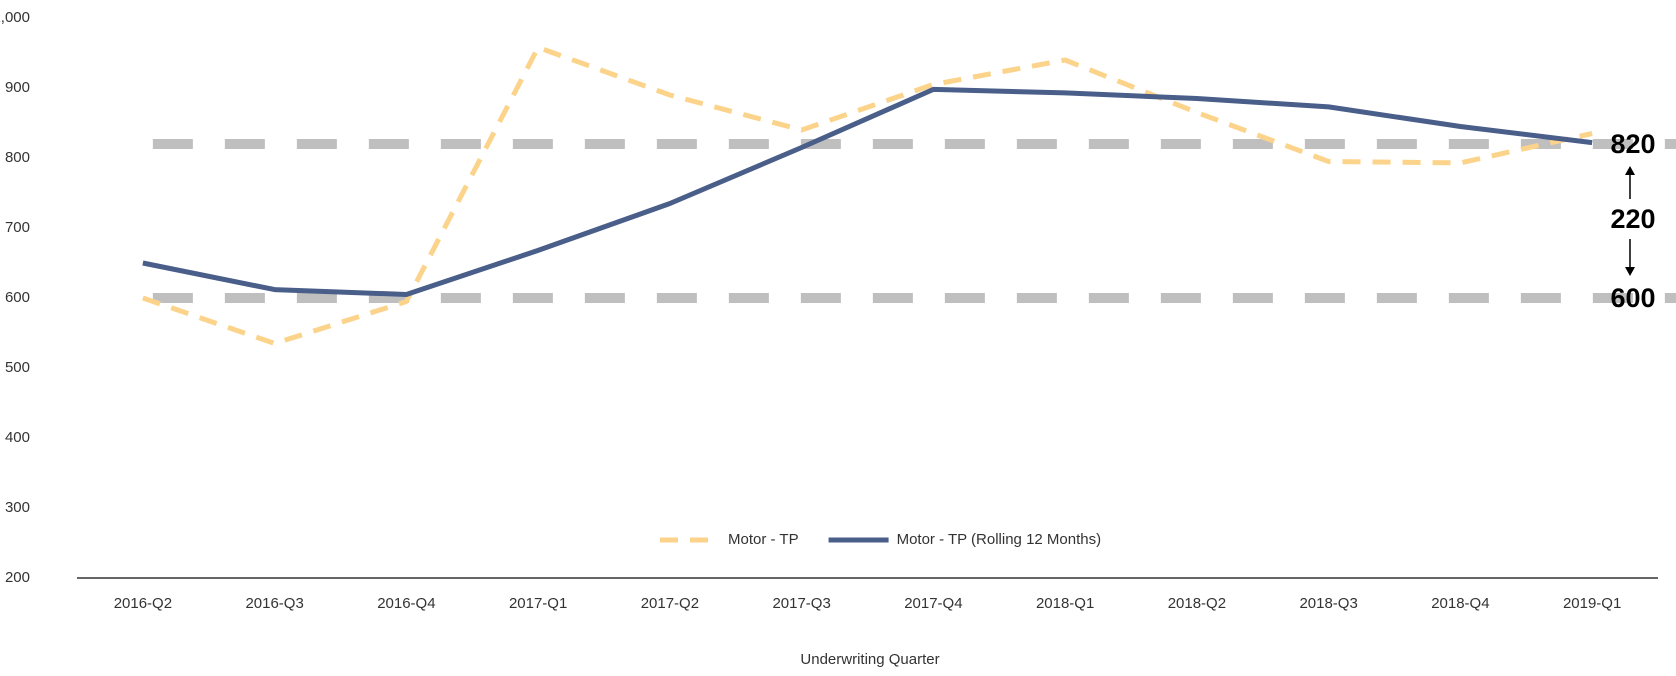  Describe the element at coordinates (17, 367) in the screenshot. I see `y-tick-label: 500` at that location.